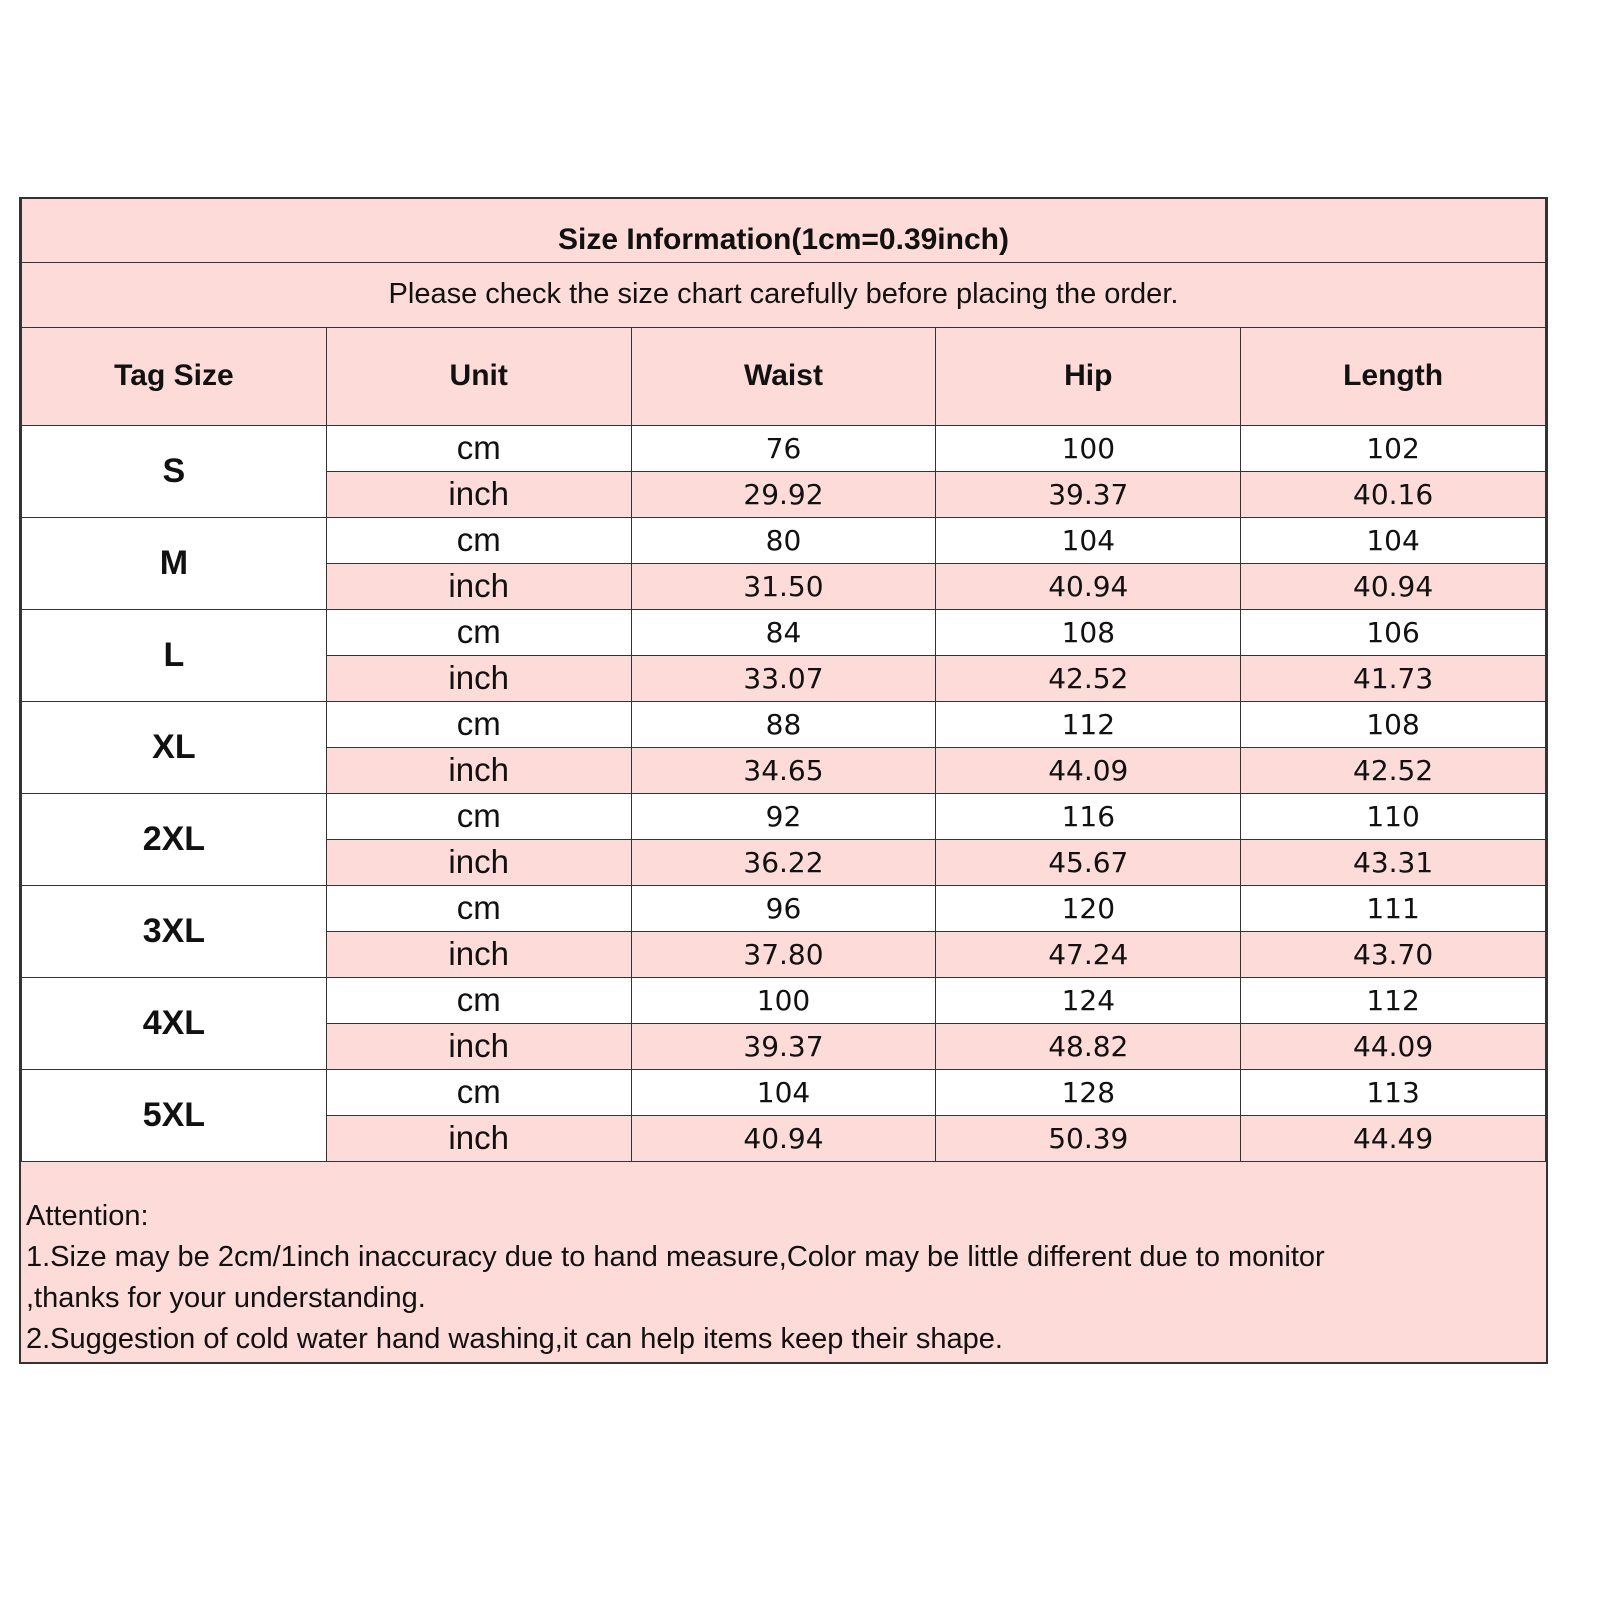 The height and width of the screenshot is (1600, 1600). Describe the element at coordinates (1088, 1138) in the screenshot. I see `hip-cell: 50.39` at that location.